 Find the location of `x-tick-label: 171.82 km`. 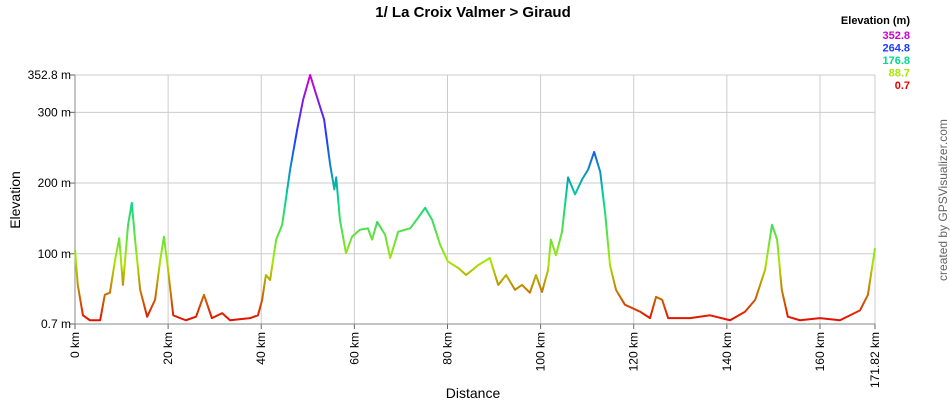

x-tick-label: 171.82 km is located at coordinates (875, 360).